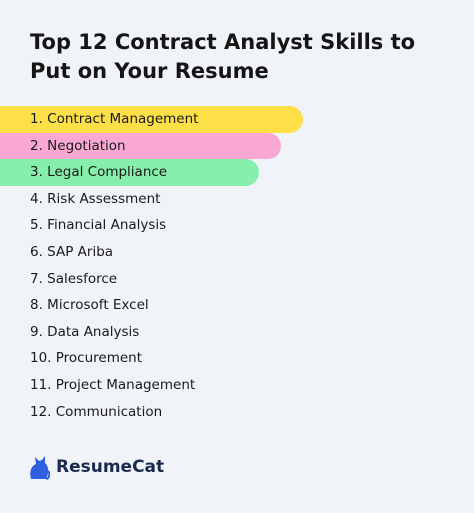 This screenshot has width=474, height=513. What do you see at coordinates (86, 358) in the screenshot?
I see `skill-item: 10. Procurement` at bounding box center [86, 358].